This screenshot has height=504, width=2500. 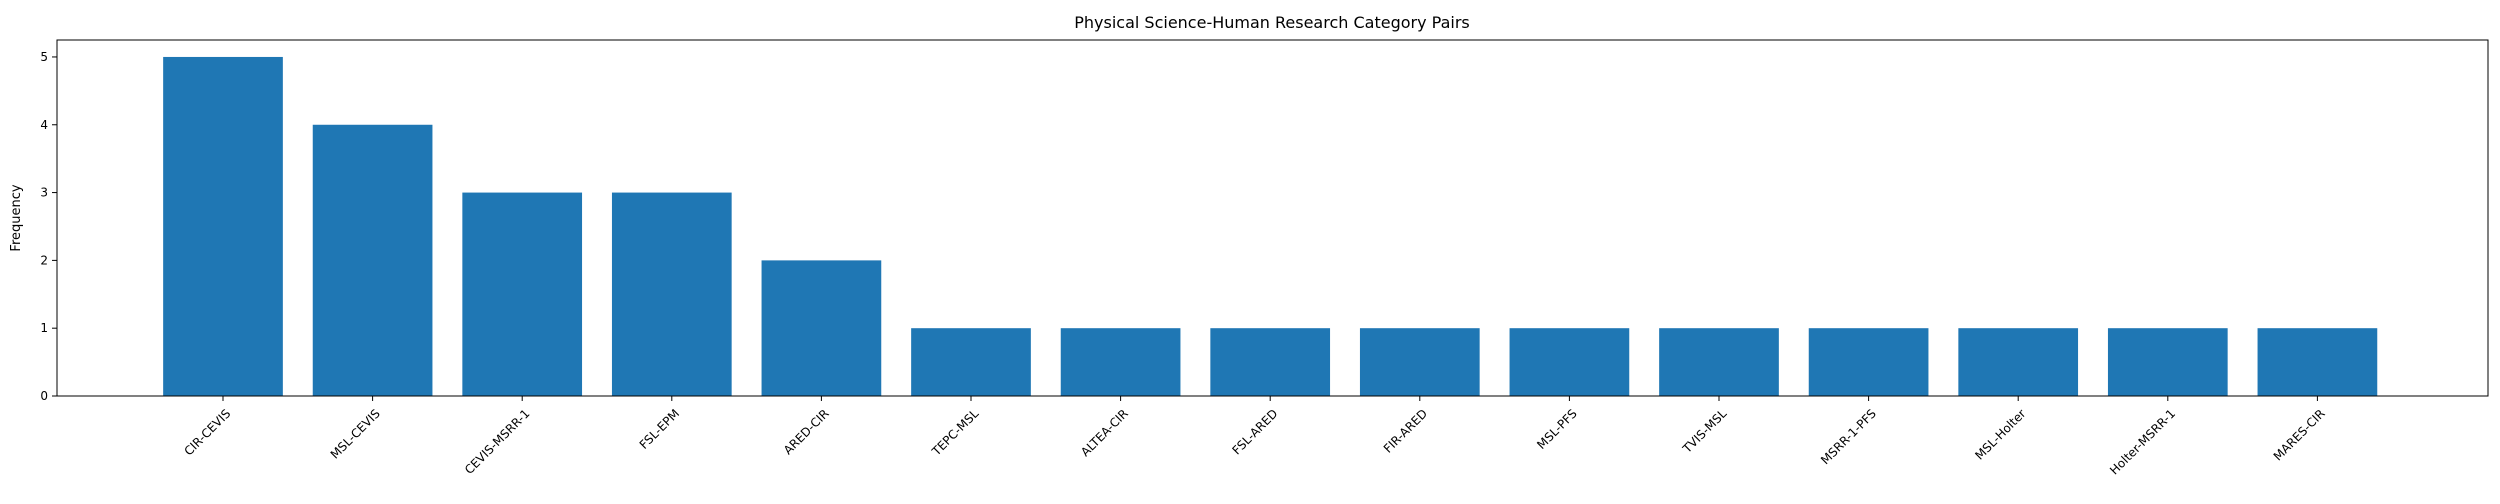 I want to click on y-tick-label: 0, so click(x=44, y=396).